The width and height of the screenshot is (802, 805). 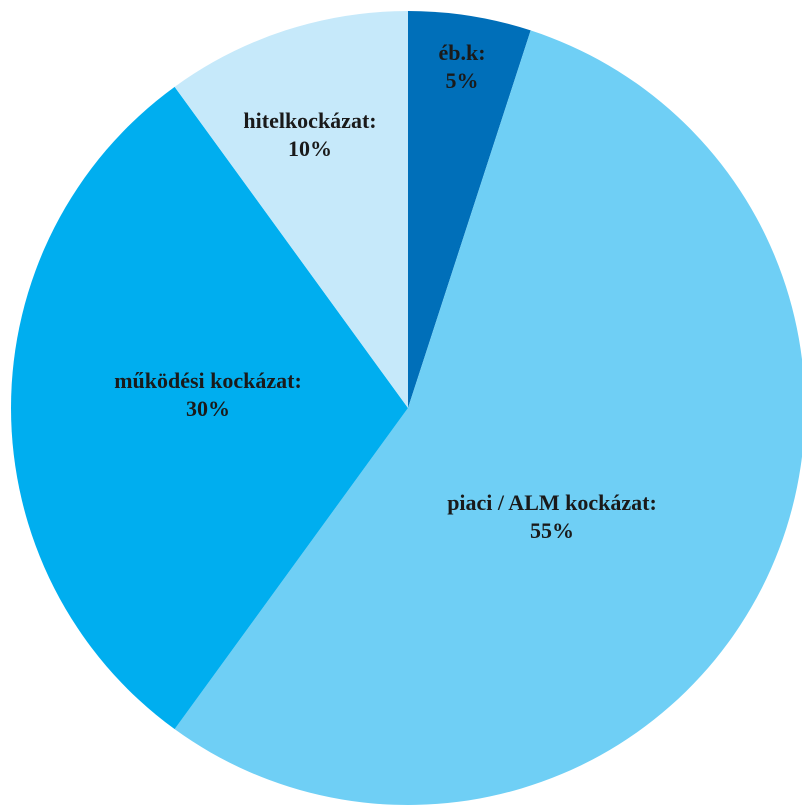 I want to click on slice-label: működési kockázat:, so click(x=208, y=380).